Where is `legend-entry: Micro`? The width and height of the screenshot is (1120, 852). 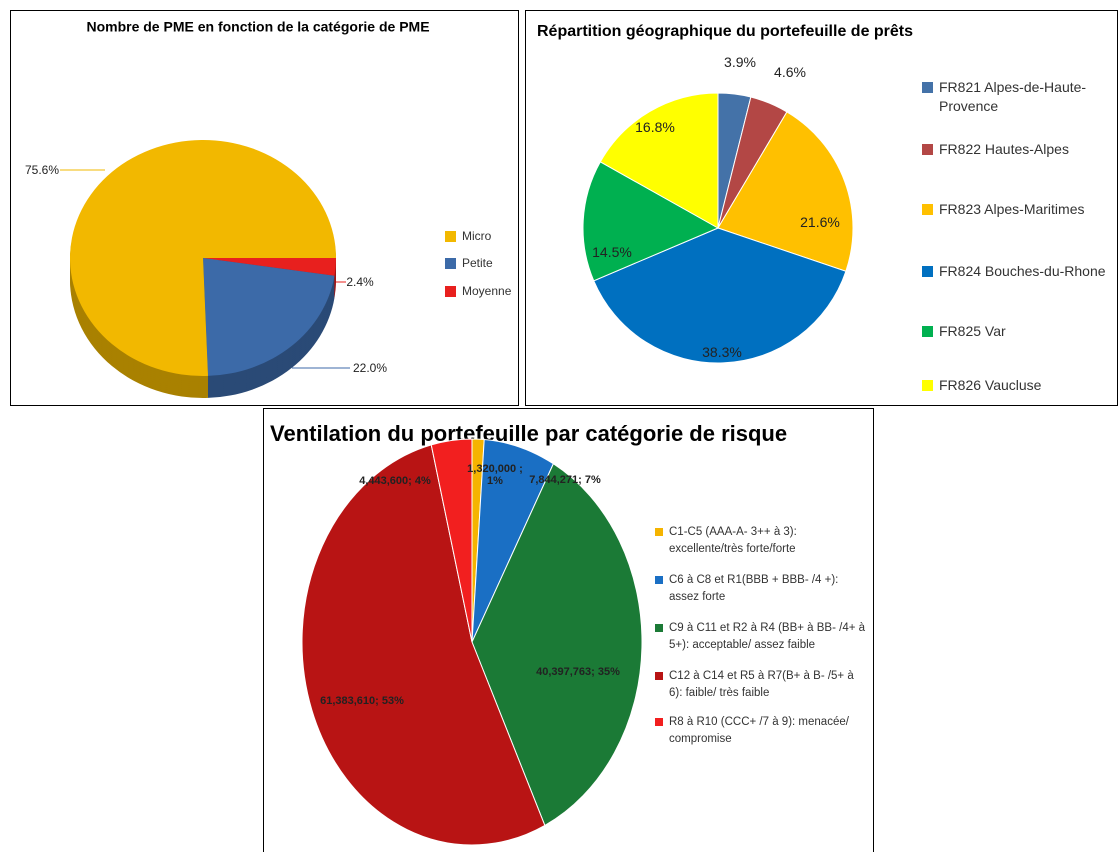 legend-entry: Micro is located at coordinates (480, 236).